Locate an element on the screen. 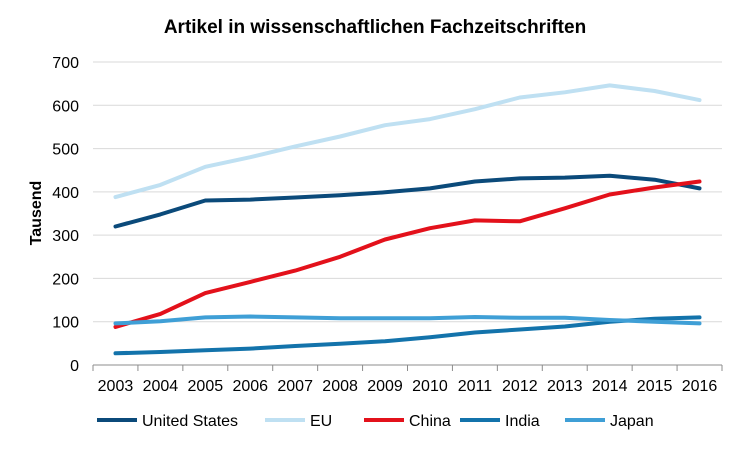 The image size is (750, 450). x-tick-label-2013: 2013 is located at coordinates (565, 386).